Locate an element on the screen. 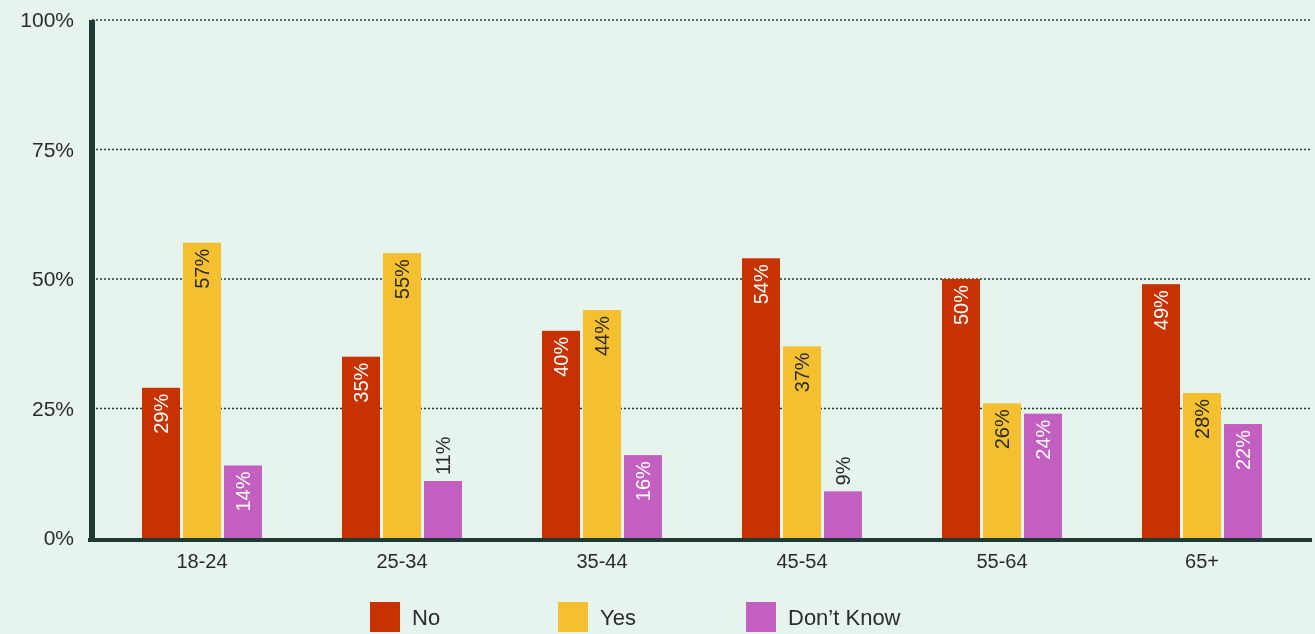 This screenshot has height=634, width=1315. data-label: 54% is located at coordinates (761, 284).